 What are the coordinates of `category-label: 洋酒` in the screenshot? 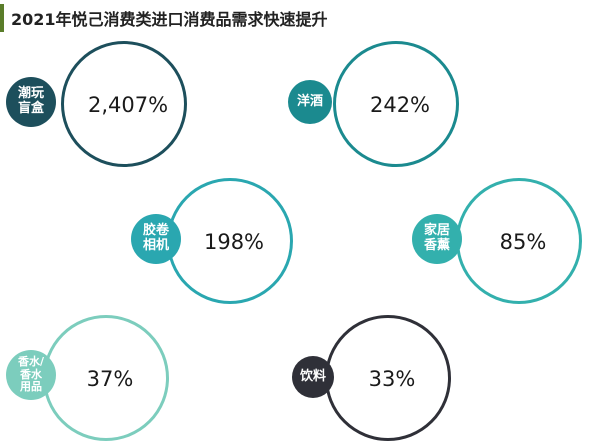 It's located at (309, 101).